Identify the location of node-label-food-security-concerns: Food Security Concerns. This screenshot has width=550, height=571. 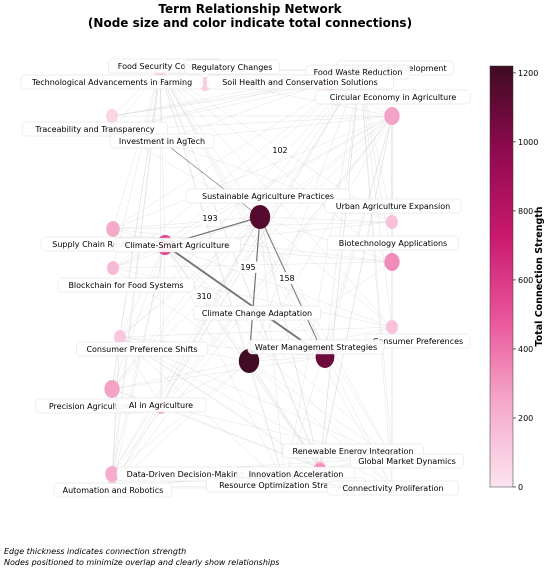
(165, 66).